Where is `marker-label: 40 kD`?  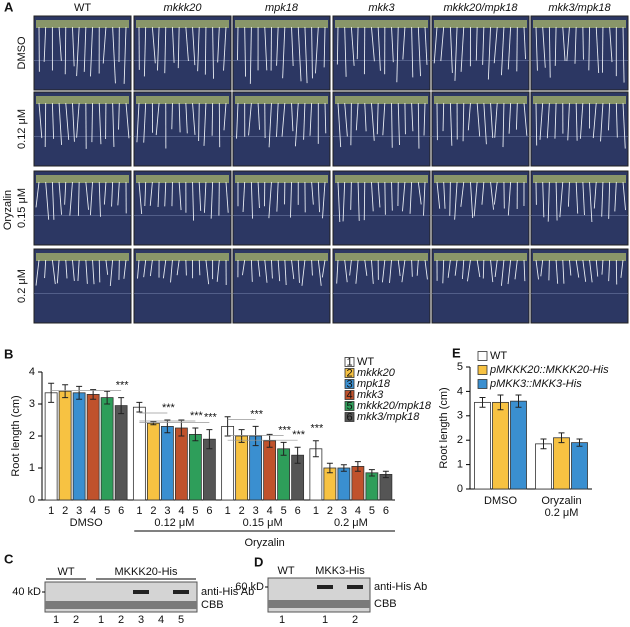 marker-label: 40 kD is located at coordinates (26, 592).